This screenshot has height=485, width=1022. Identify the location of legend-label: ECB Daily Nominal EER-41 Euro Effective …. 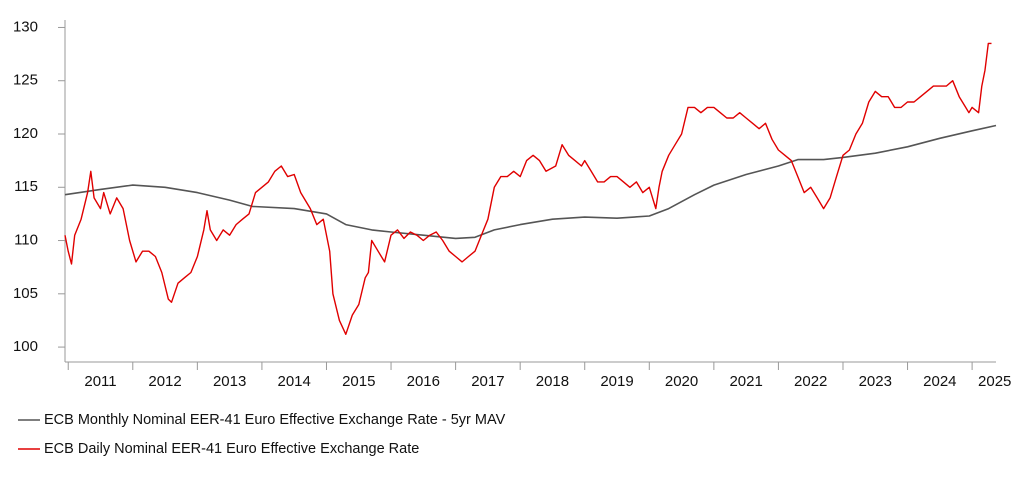
(231, 449).